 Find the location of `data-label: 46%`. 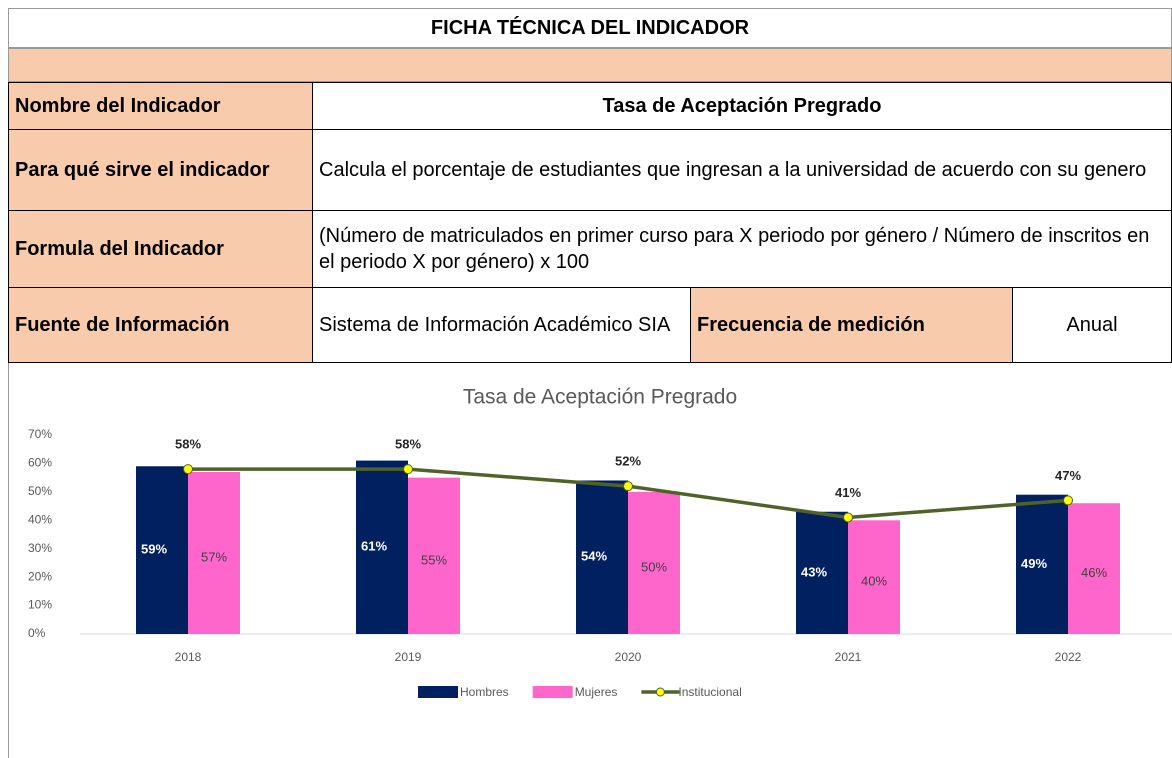

data-label: 46% is located at coordinates (1094, 572).